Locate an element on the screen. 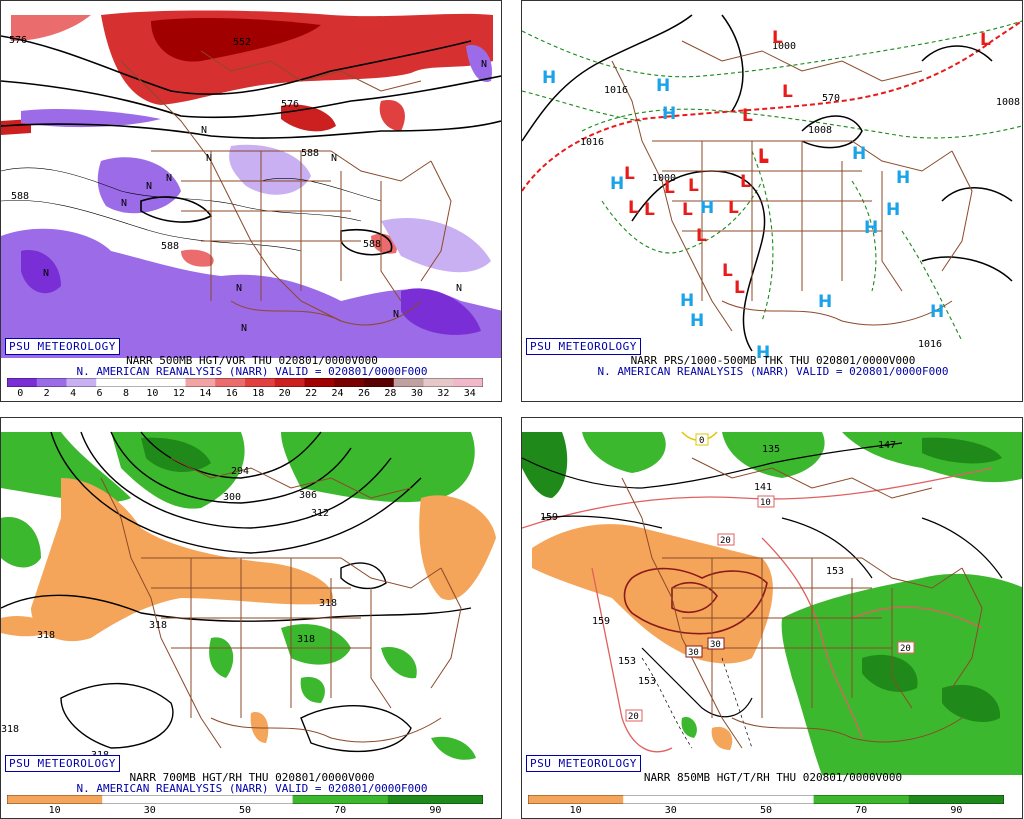 The width and height of the screenshot is (1024, 819). chart-title: NARR 500MB HGT/VOR THU 020801/0000V000 is located at coordinates (252, 360).